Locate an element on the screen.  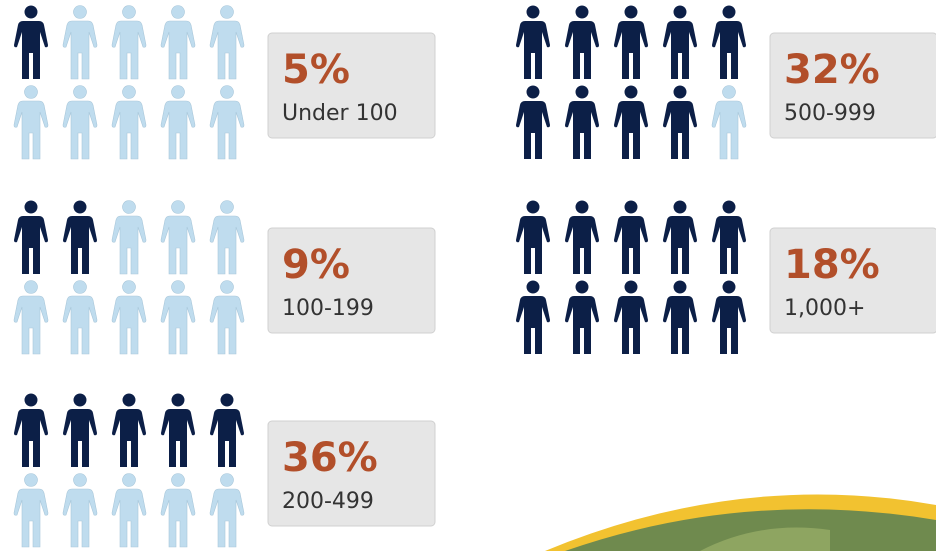
percent-label: 36% is located at coordinates (330, 458).